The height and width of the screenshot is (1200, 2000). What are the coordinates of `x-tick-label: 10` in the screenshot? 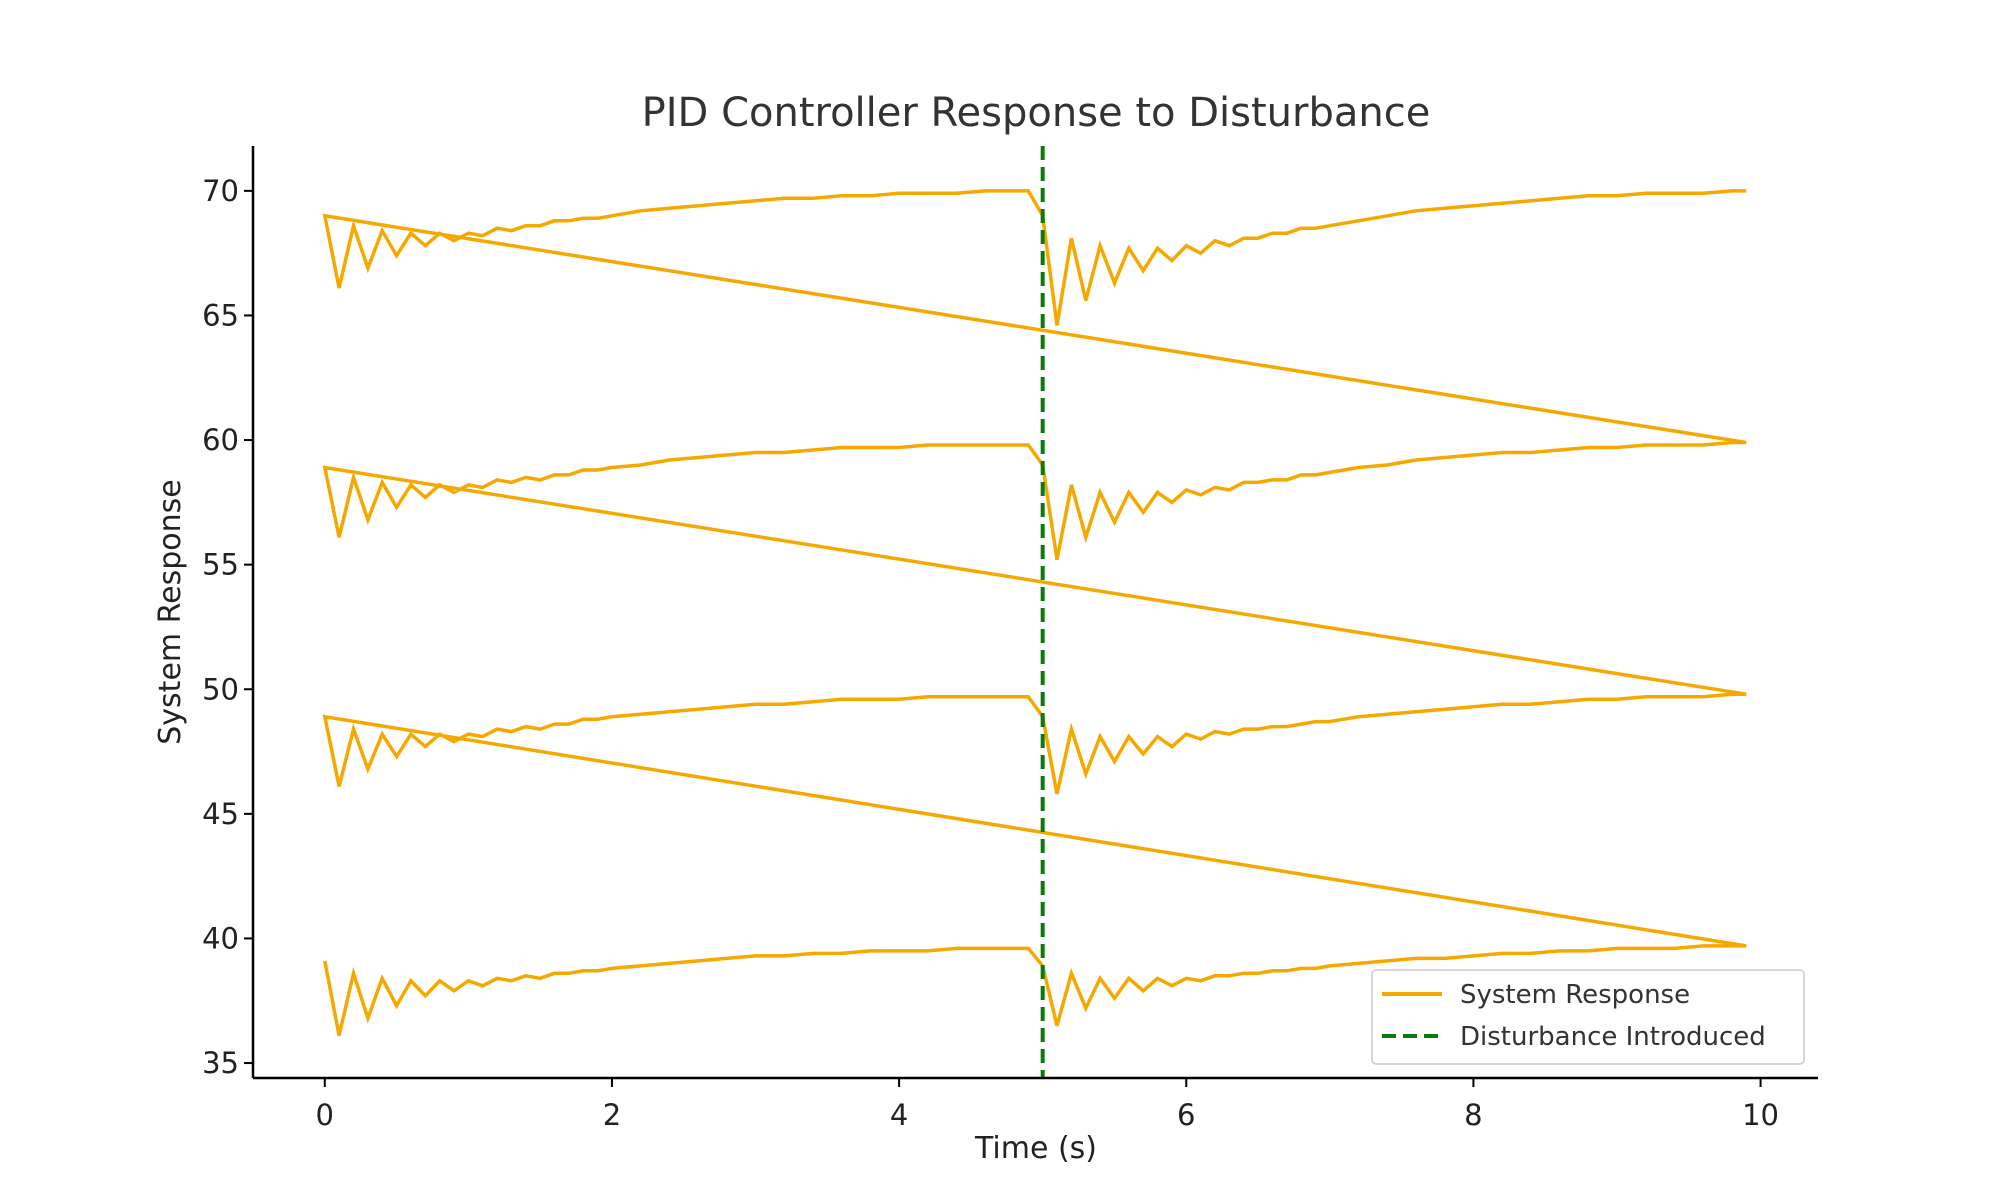 It's located at (1760, 1115).